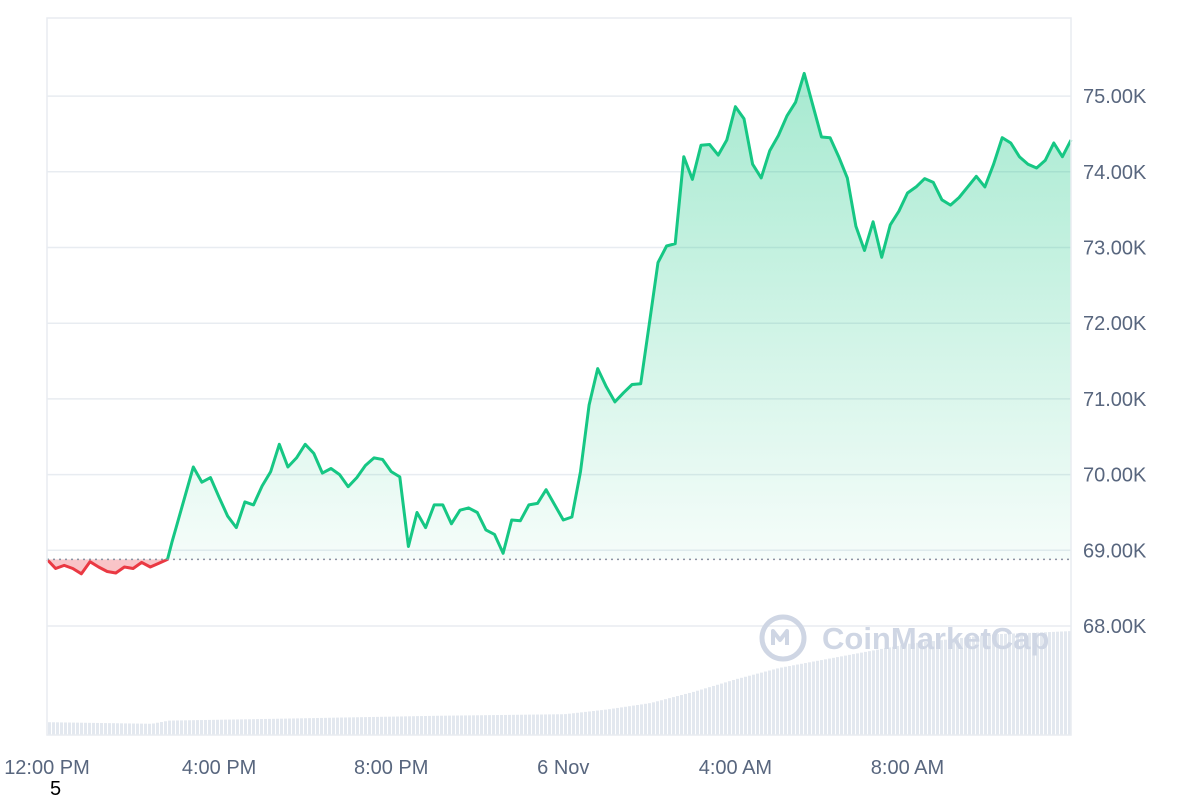 The image size is (1200, 800). What do you see at coordinates (47, 768) in the screenshot?
I see `x-tick-label: 12:00 PM` at bounding box center [47, 768].